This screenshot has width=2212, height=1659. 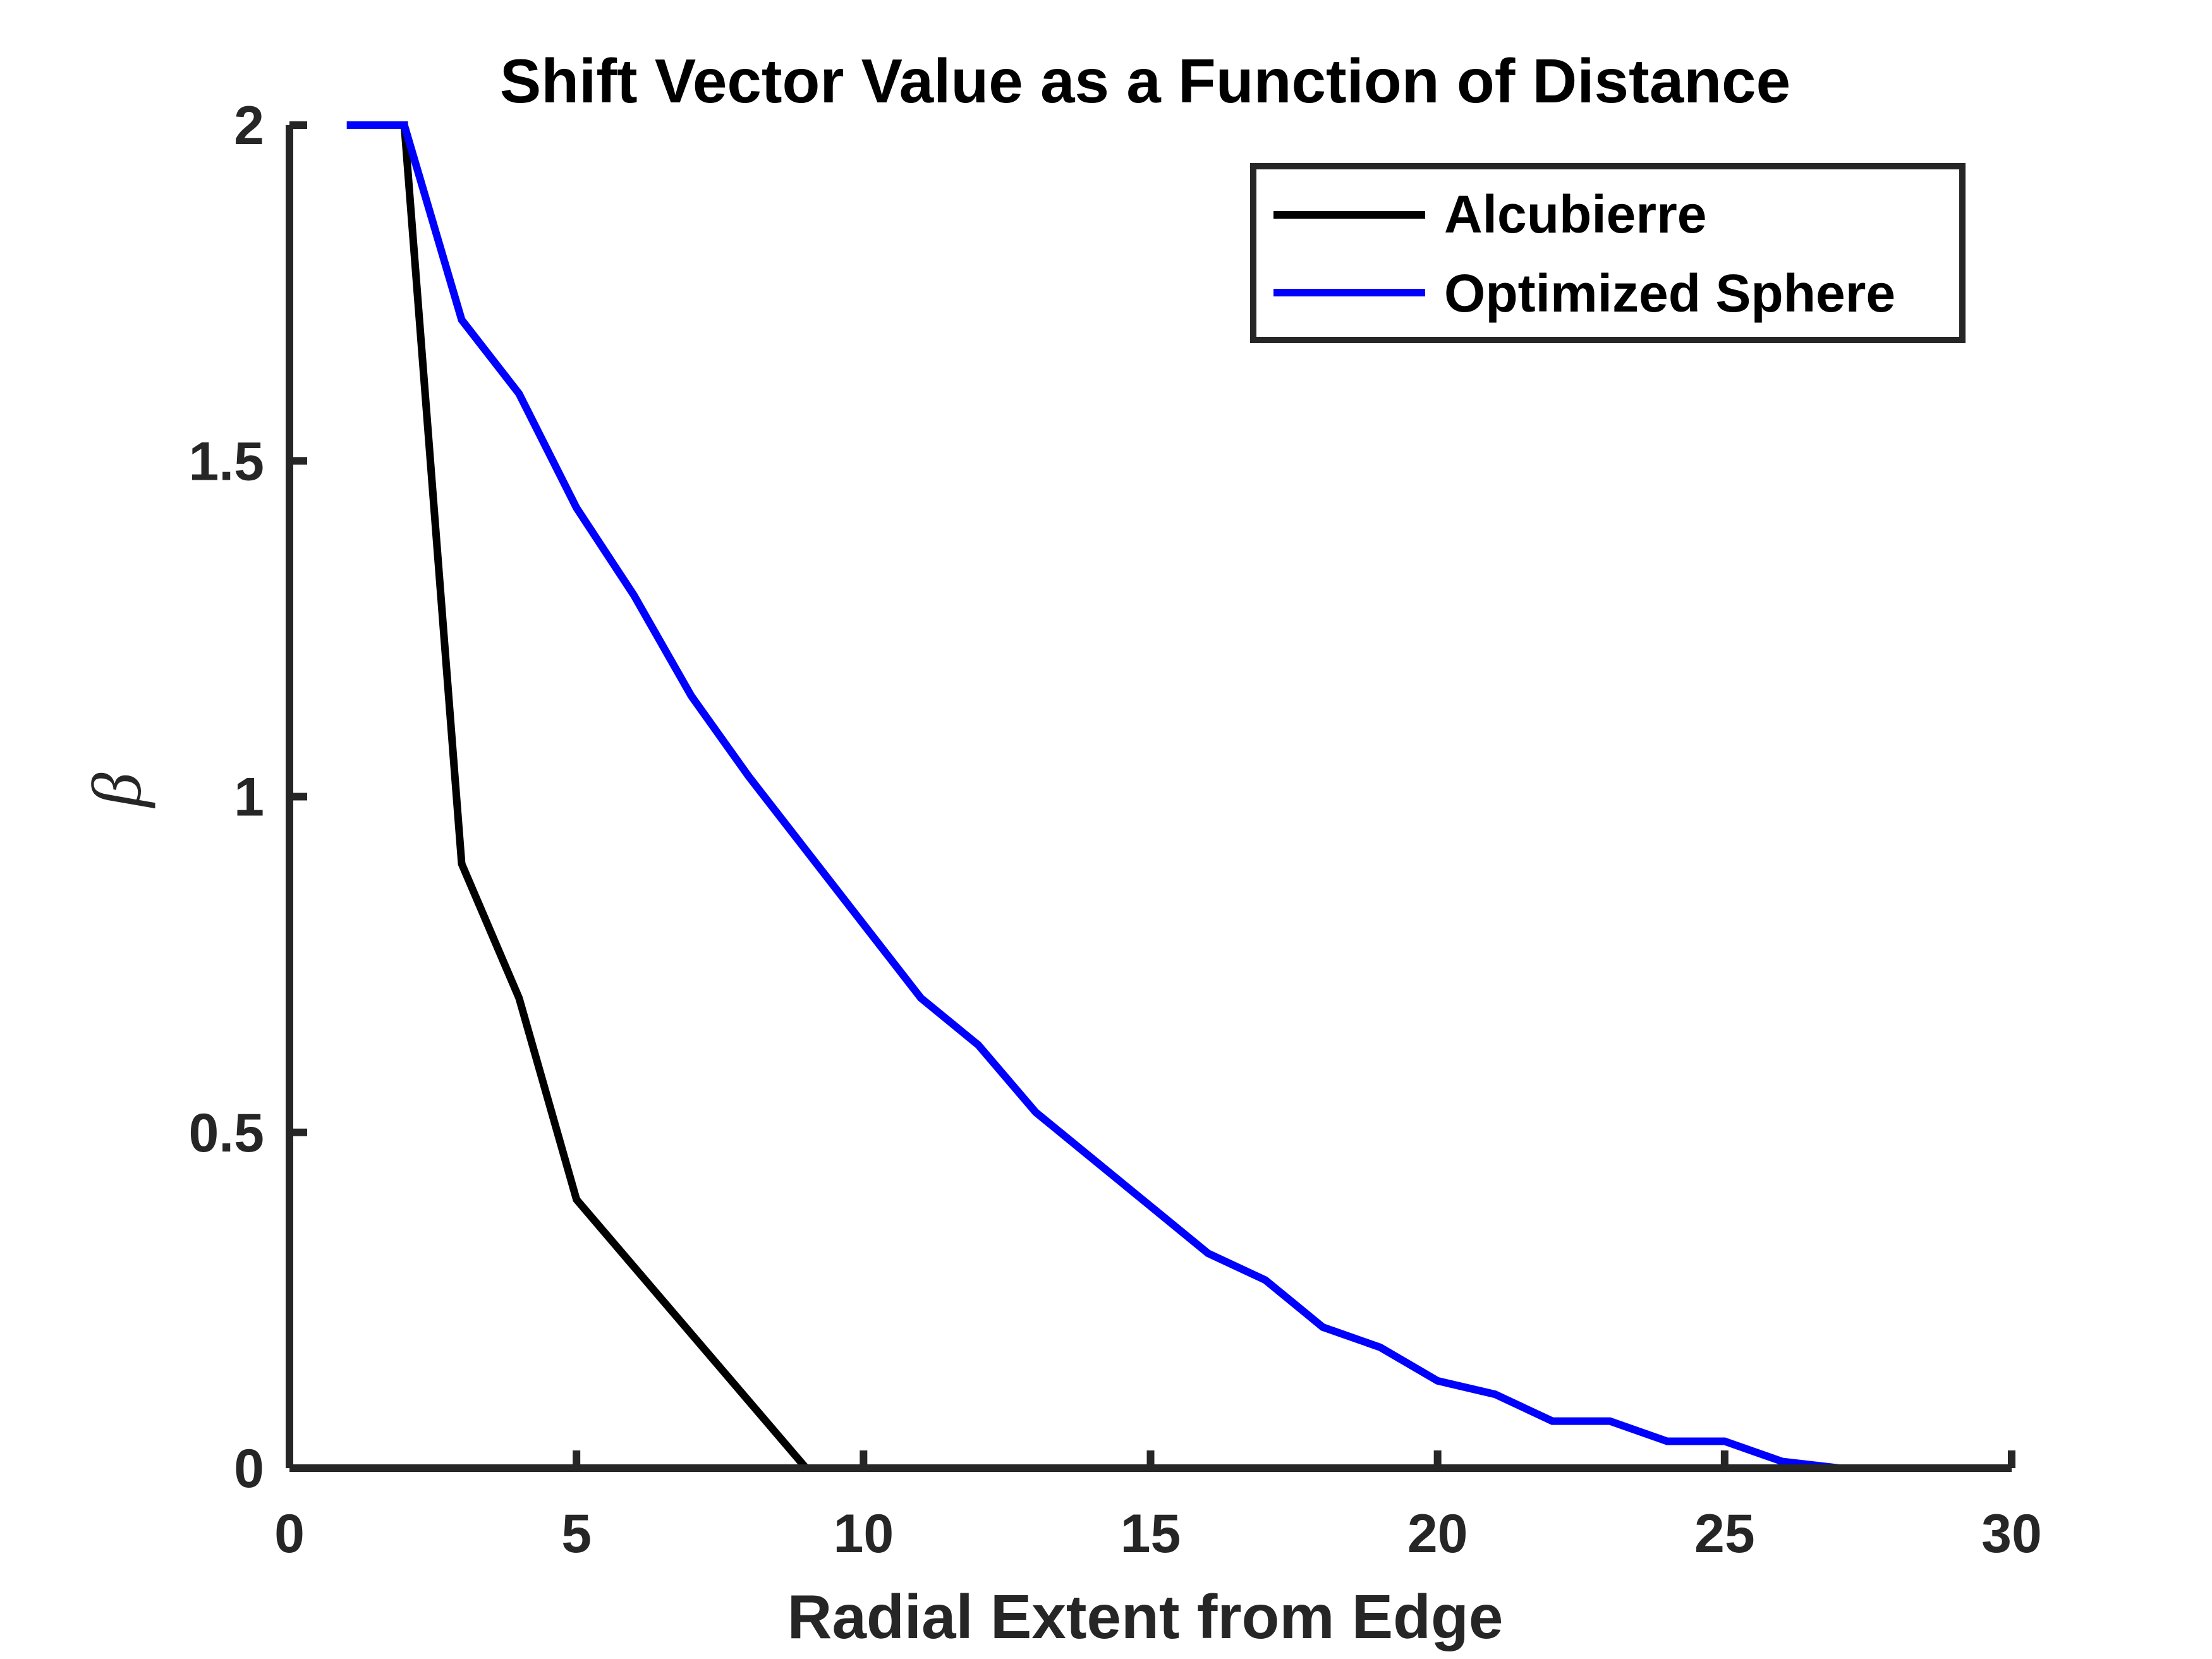 I want to click on legend-label-alcubierre: Alcubierre, so click(x=1575, y=214).